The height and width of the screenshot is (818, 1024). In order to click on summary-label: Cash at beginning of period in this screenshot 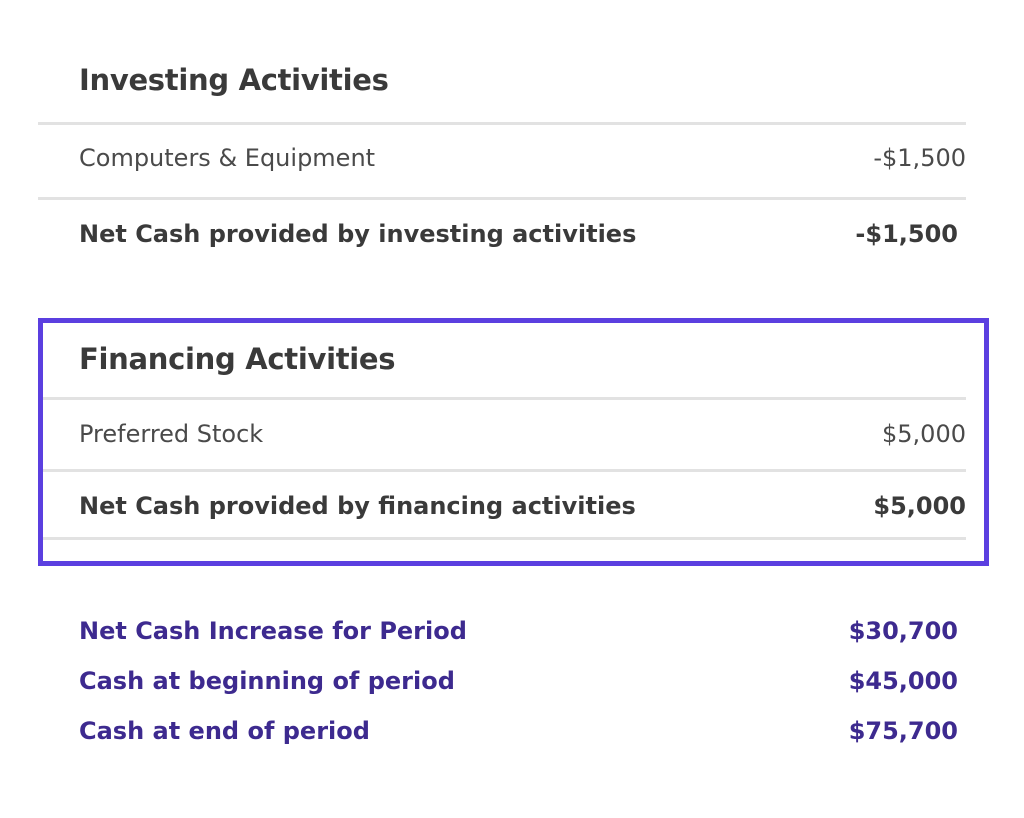, I will do `click(267, 681)`.